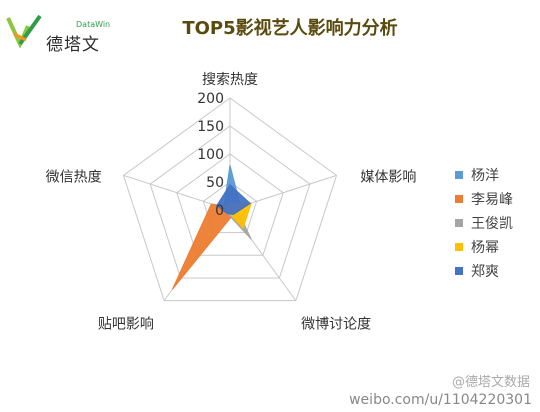 The width and height of the screenshot is (540, 412). I want to click on legend-label: 杨幂, so click(485, 248).